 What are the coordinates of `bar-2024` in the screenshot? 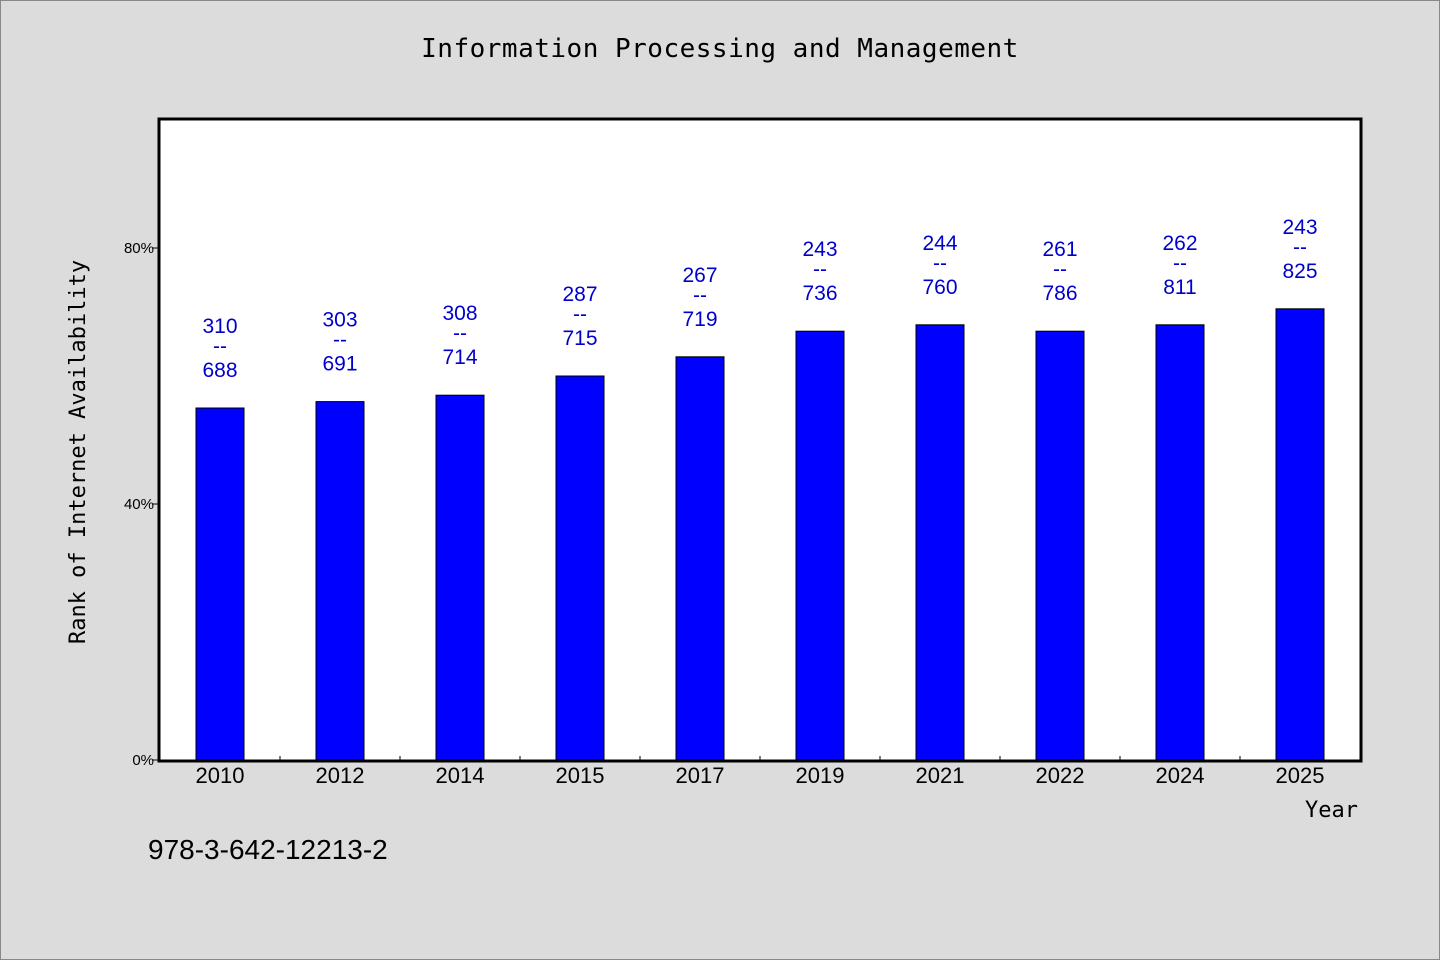 It's located at (1180, 542).